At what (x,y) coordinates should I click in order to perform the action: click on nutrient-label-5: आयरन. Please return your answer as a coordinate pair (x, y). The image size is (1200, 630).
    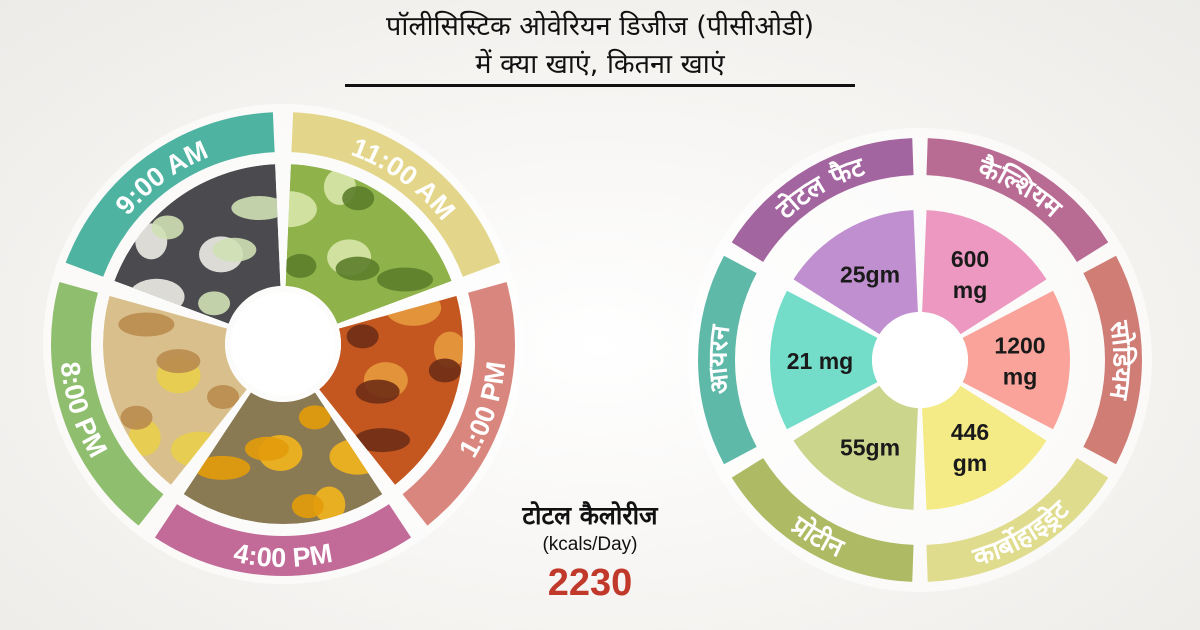
    Looking at the image, I should click on (719, 359).